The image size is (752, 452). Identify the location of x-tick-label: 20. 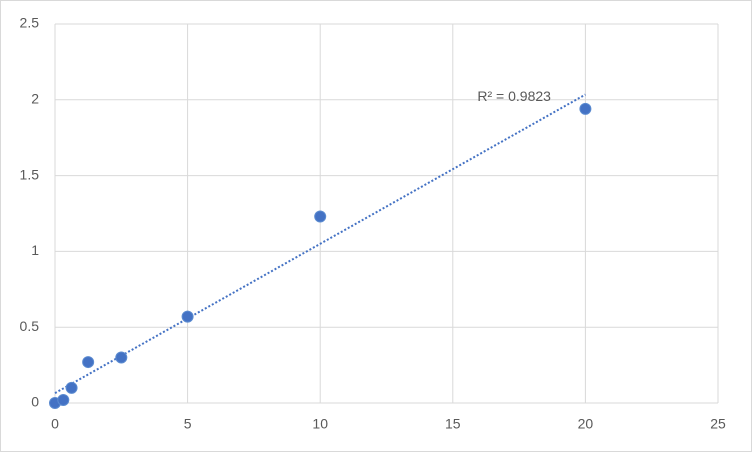
(586, 424).